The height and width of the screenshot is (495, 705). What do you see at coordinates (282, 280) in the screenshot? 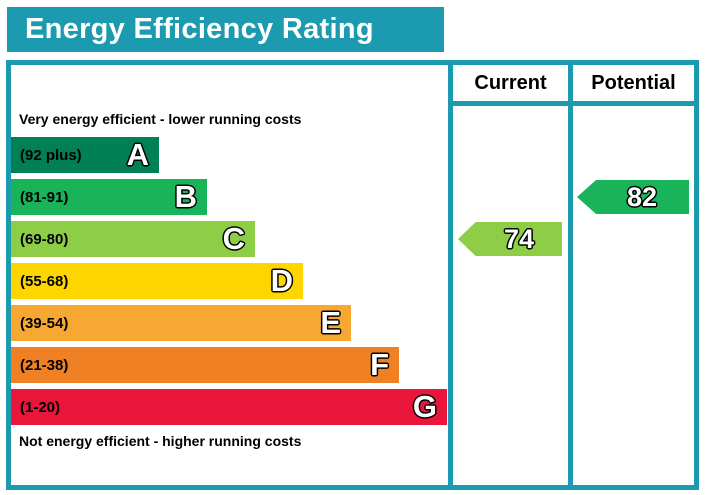
I see `band-letter: D` at bounding box center [282, 280].